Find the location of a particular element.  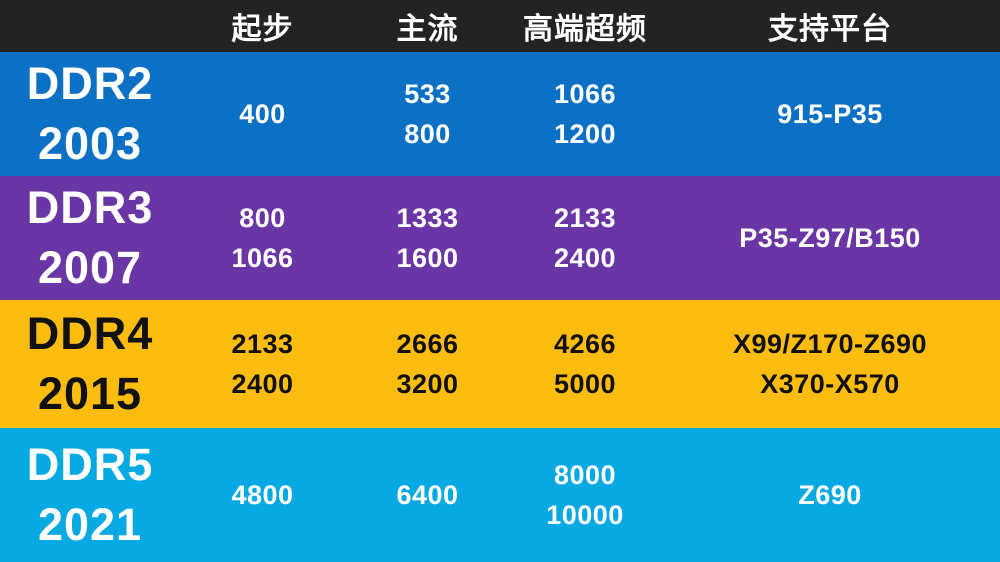

cell-overclock-speed: 4266 5000 is located at coordinates (585, 364).